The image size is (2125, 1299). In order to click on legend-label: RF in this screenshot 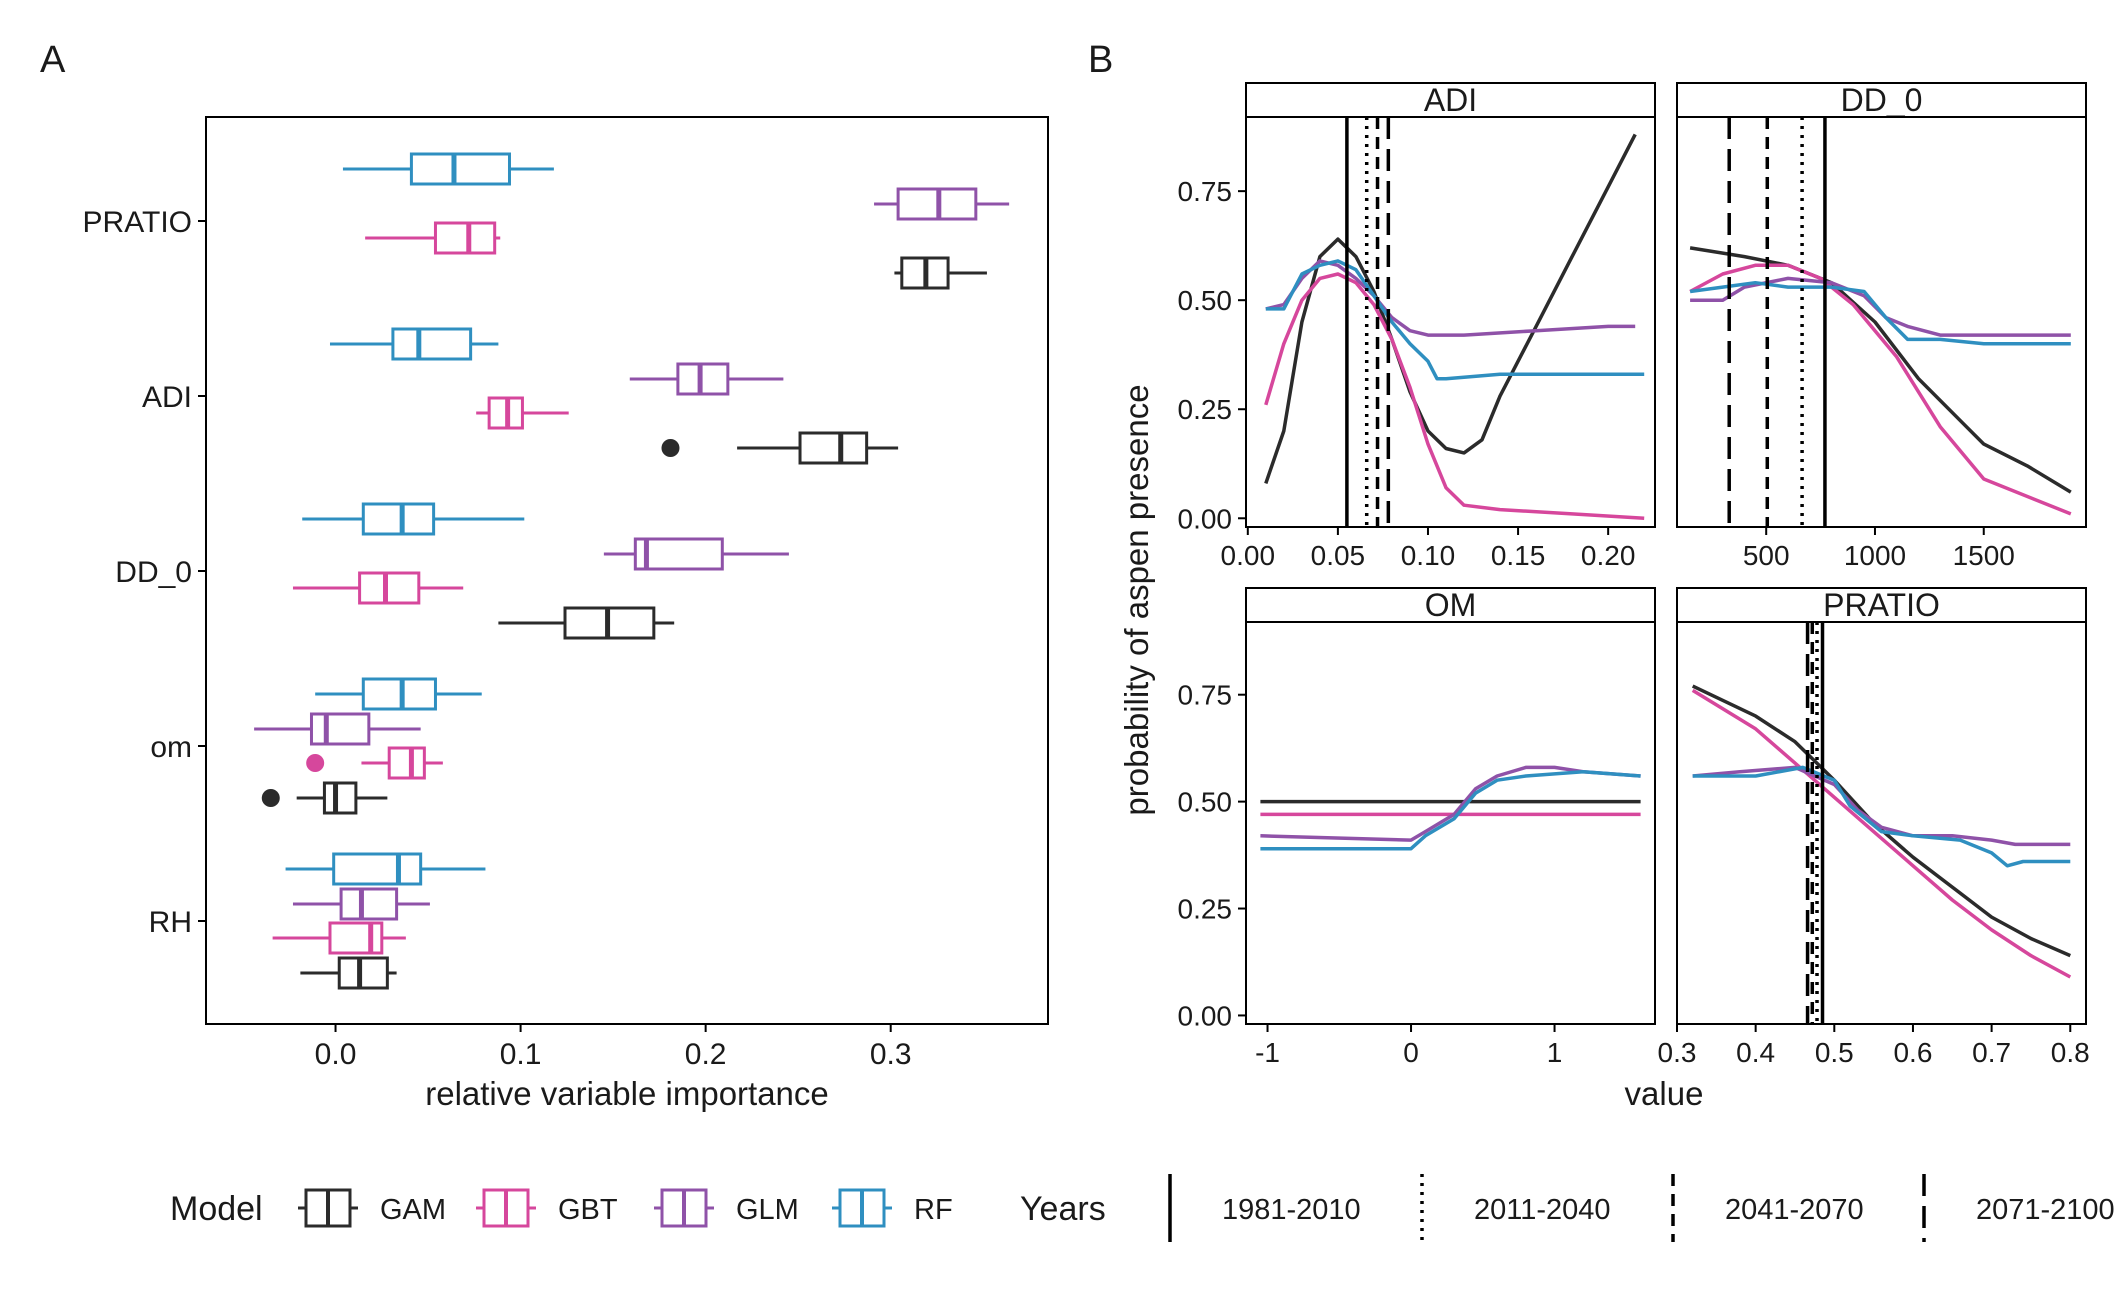, I will do `click(933, 1210)`.